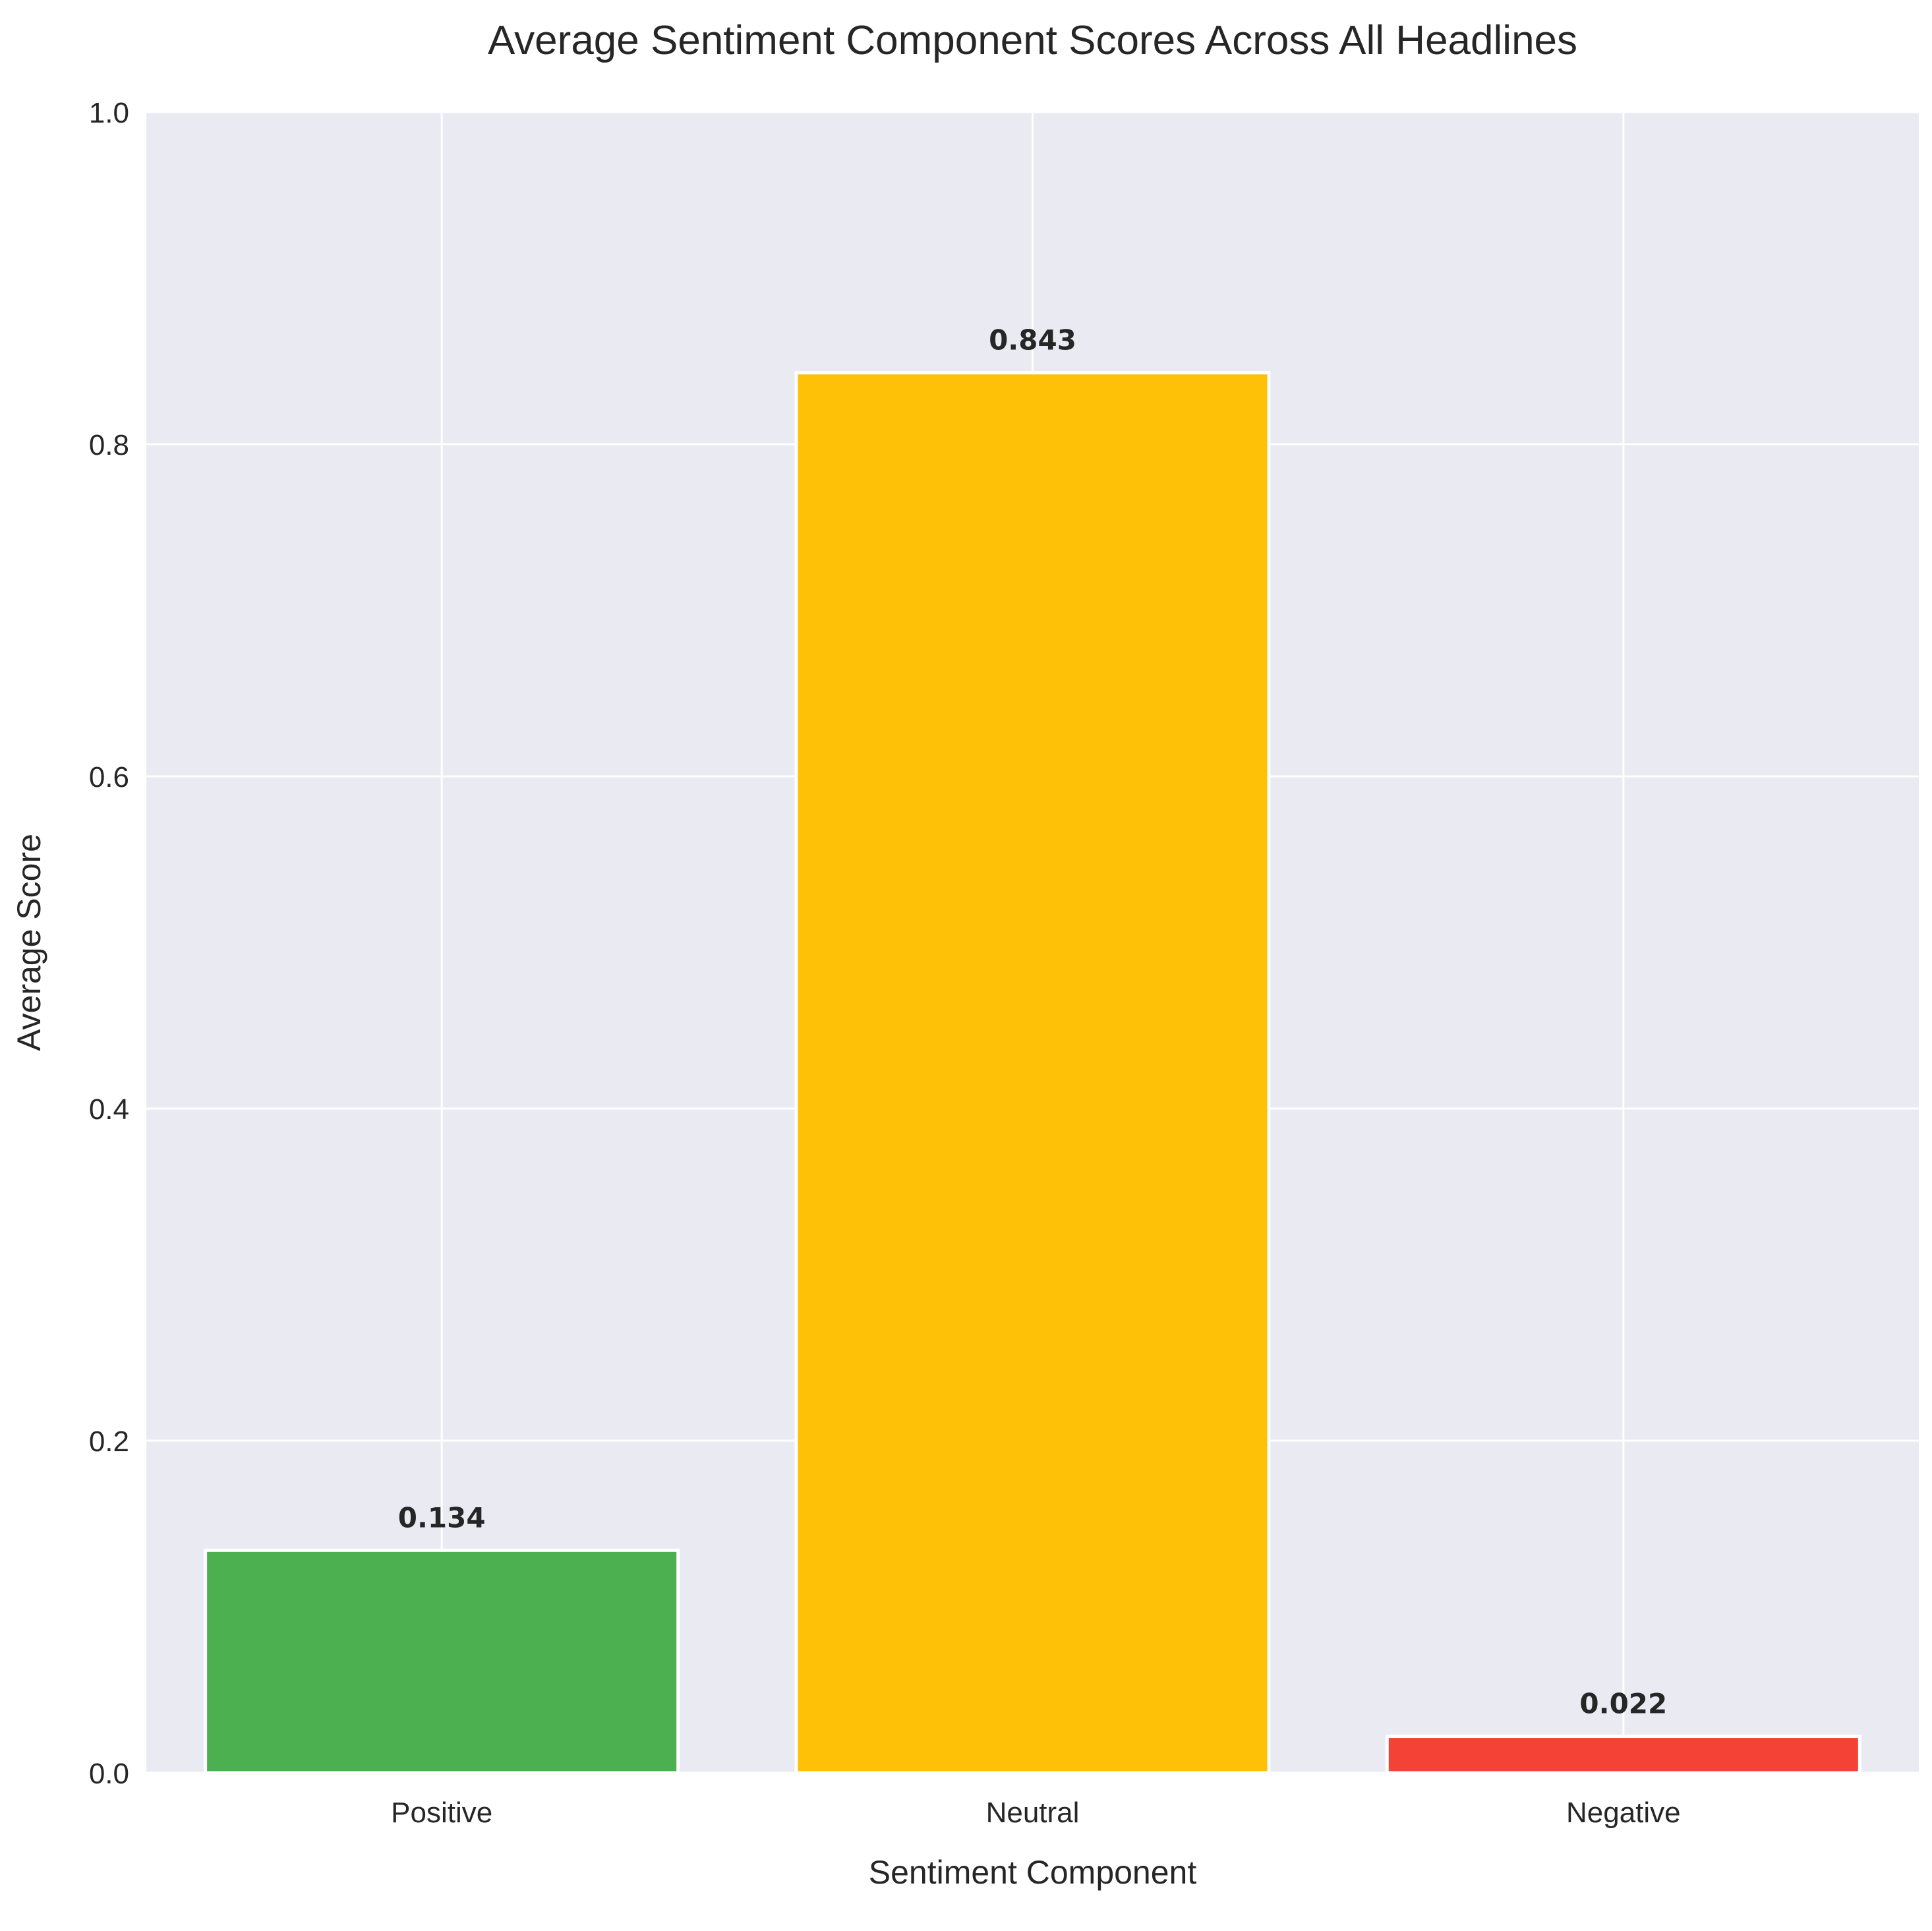 The height and width of the screenshot is (1931, 1932). What do you see at coordinates (1033, 1872) in the screenshot?
I see `x-axis-label: Sentiment Component` at bounding box center [1033, 1872].